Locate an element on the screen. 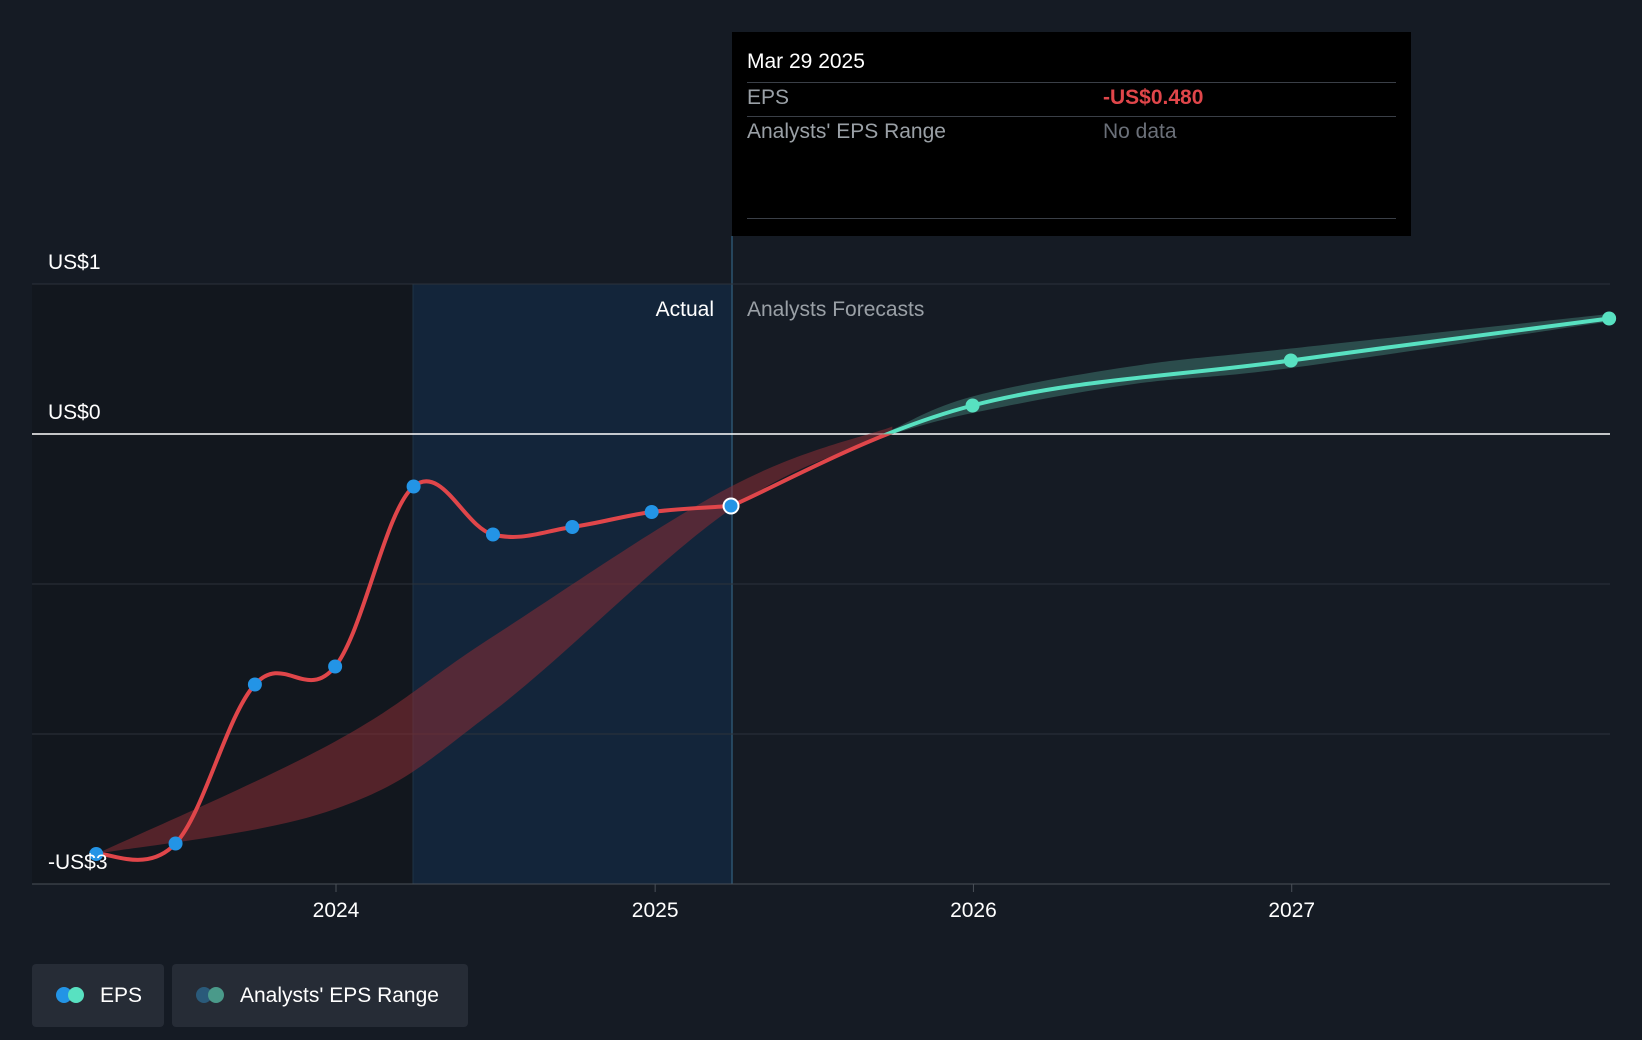 Image resolution: width=1642 pixels, height=1040 pixels. tooltip-range-value: No data is located at coordinates (1140, 131).